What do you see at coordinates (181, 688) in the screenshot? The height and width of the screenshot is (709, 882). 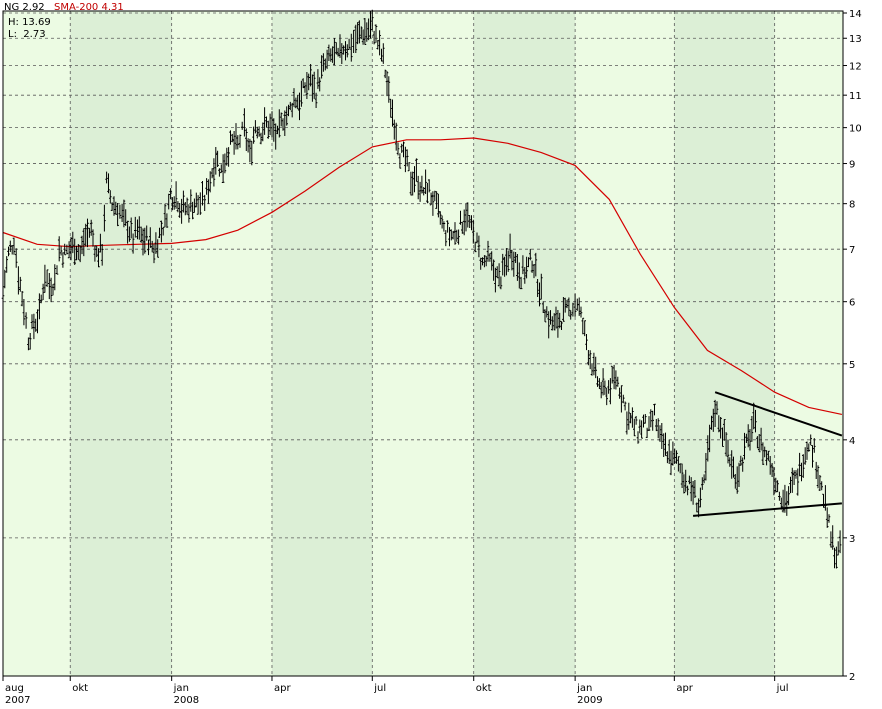 I see `x-tick-label: jan` at bounding box center [181, 688].